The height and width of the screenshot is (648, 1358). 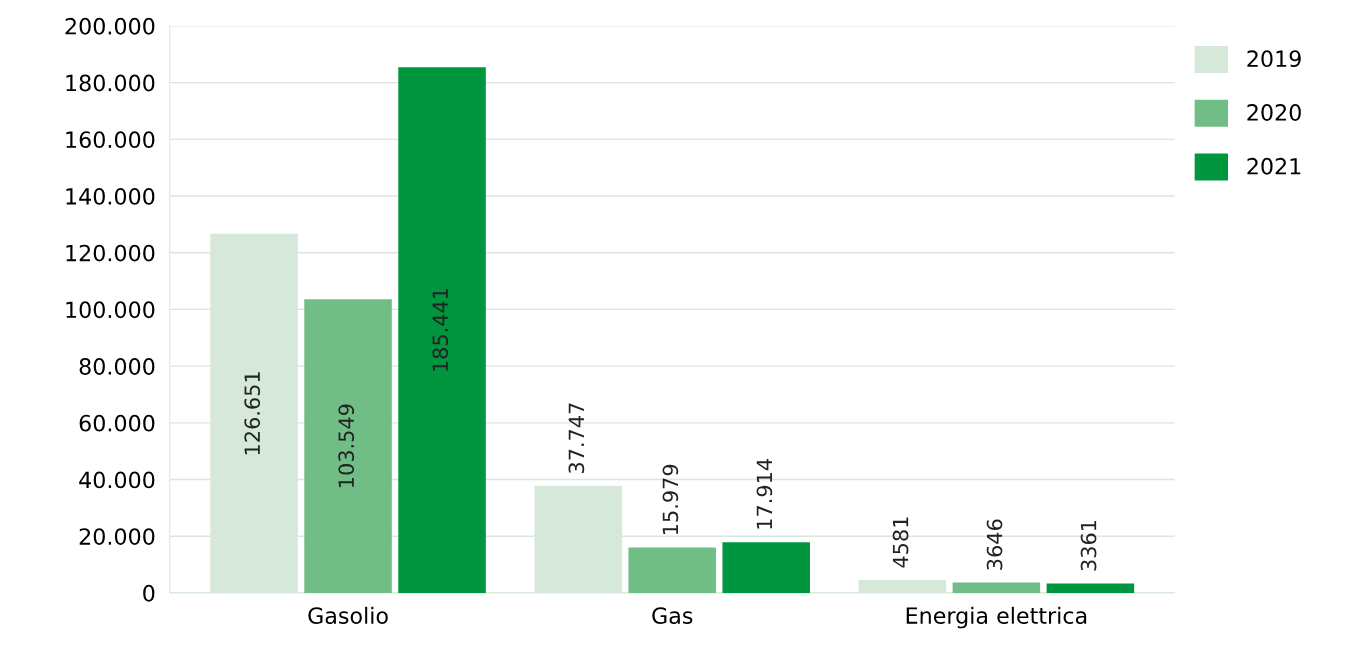 What do you see at coordinates (110, 253) in the screenshot?
I see `y-tick-label: 120.000` at bounding box center [110, 253].